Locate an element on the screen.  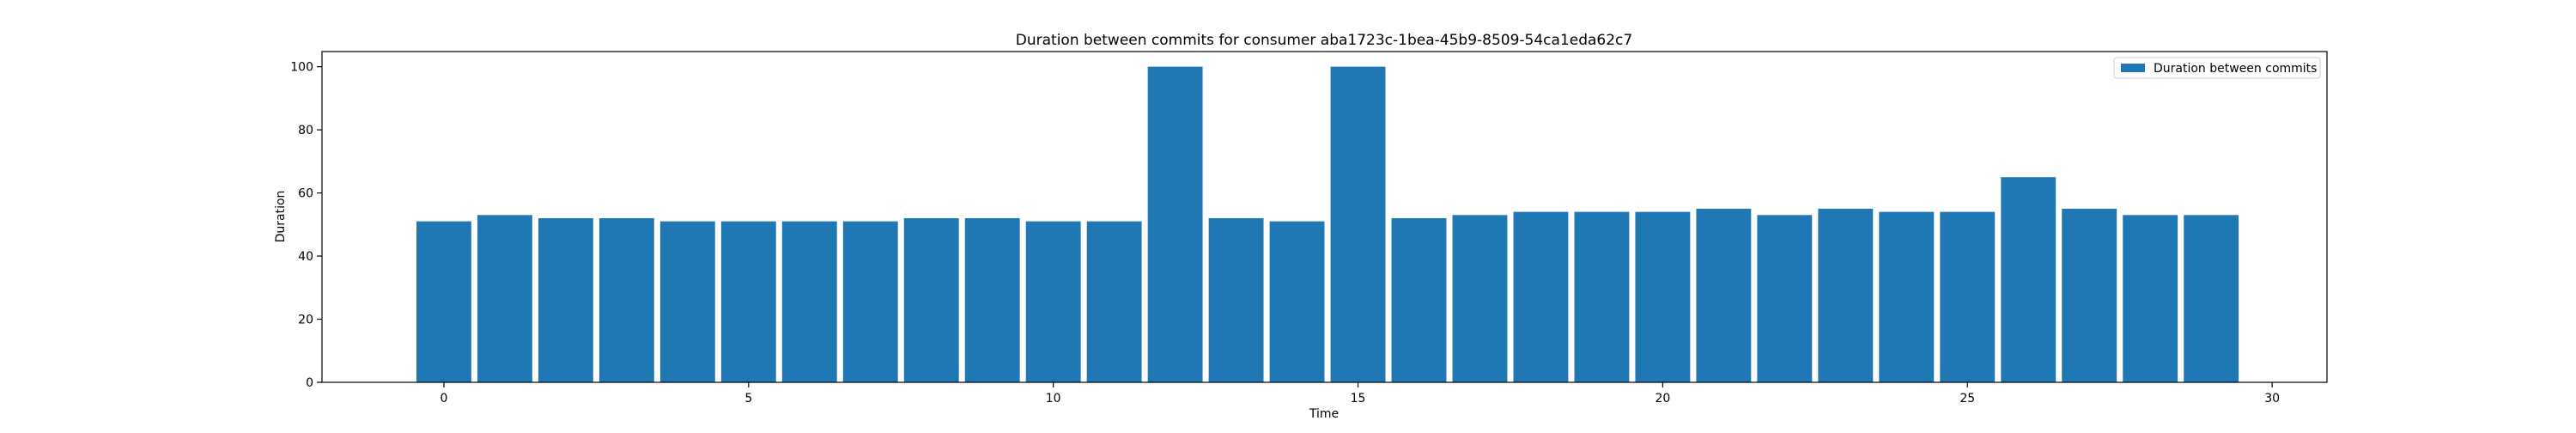
x-axis-label: Time is located at coordinates (1324, 414).